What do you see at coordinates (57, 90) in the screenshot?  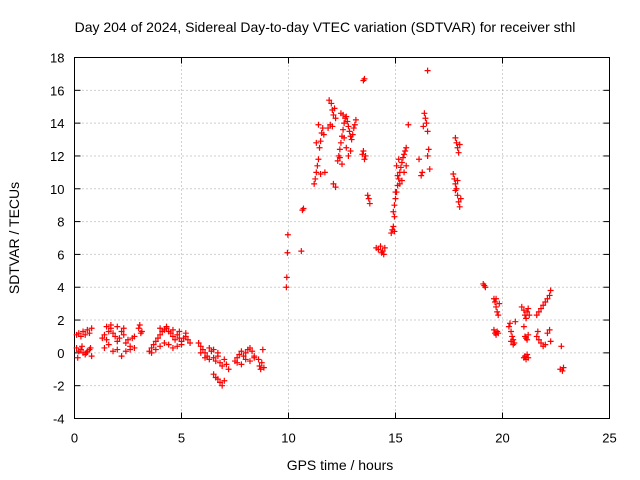 I see `y-tick-label: 16` at bounding box center [57, 90].